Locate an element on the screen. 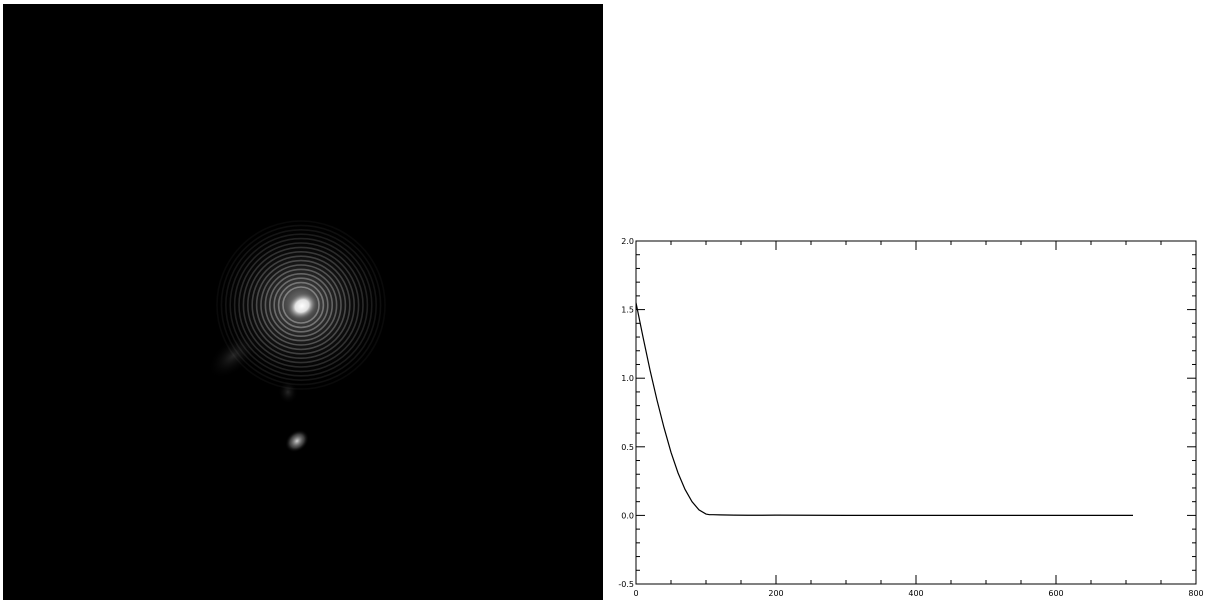  secondary-blob is located at coordinates (297, 441).